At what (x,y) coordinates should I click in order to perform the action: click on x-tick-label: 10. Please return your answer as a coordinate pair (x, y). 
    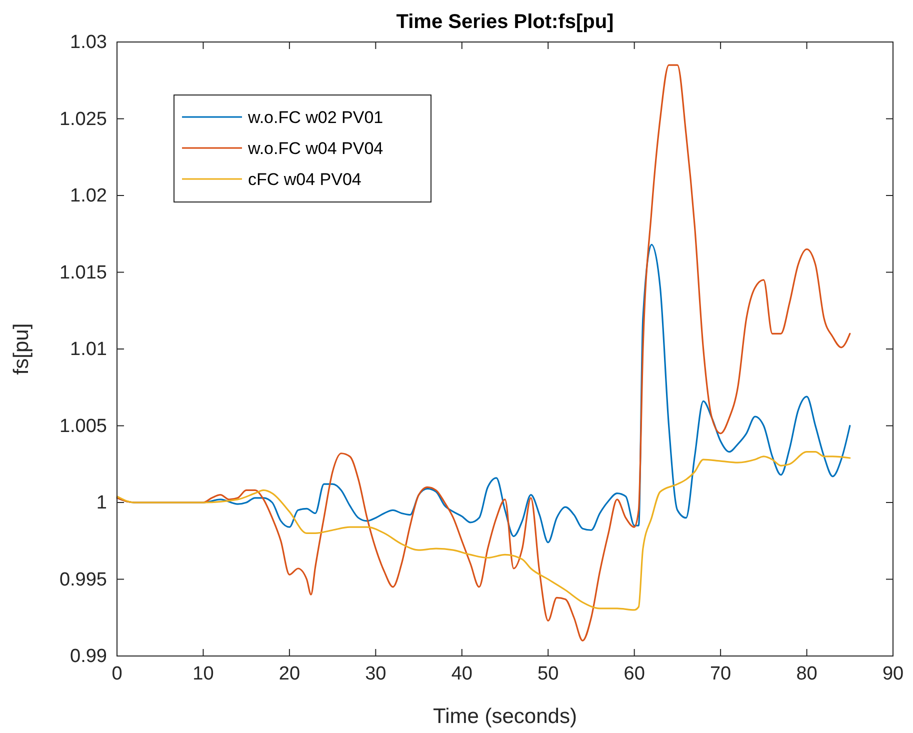
    Looking at the image, I should click on (203, 673).